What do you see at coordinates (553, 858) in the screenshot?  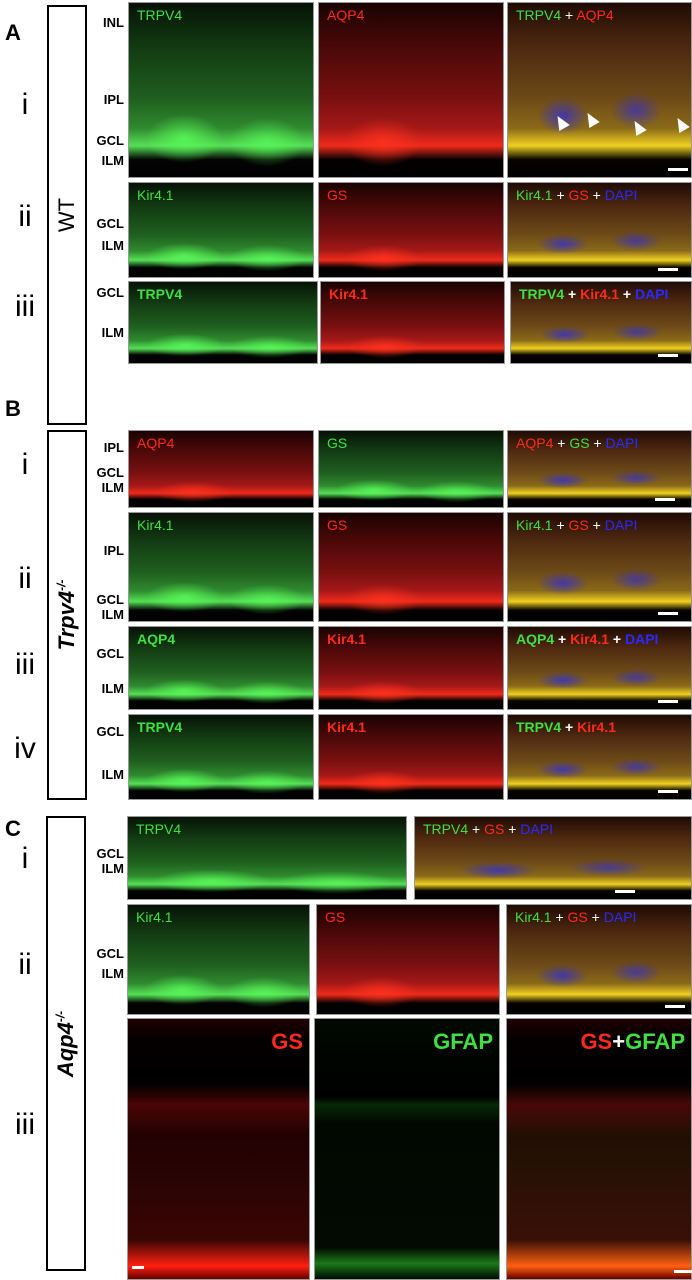 I see `micrograph-panel: TRPV4 + GS + DAPI` at bounding box center [553, 858].